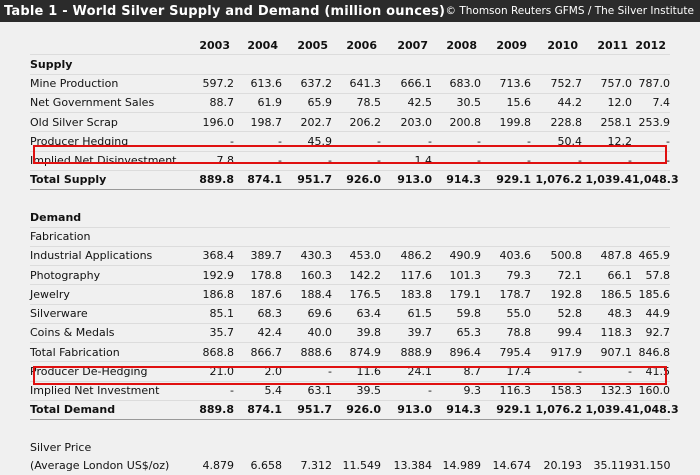 This screenshot has width=700, height=475. What do you see at coordinates (456, 256) in the screenshot?
I see `value-cell: 490.9` at bounding box center [456, 256].